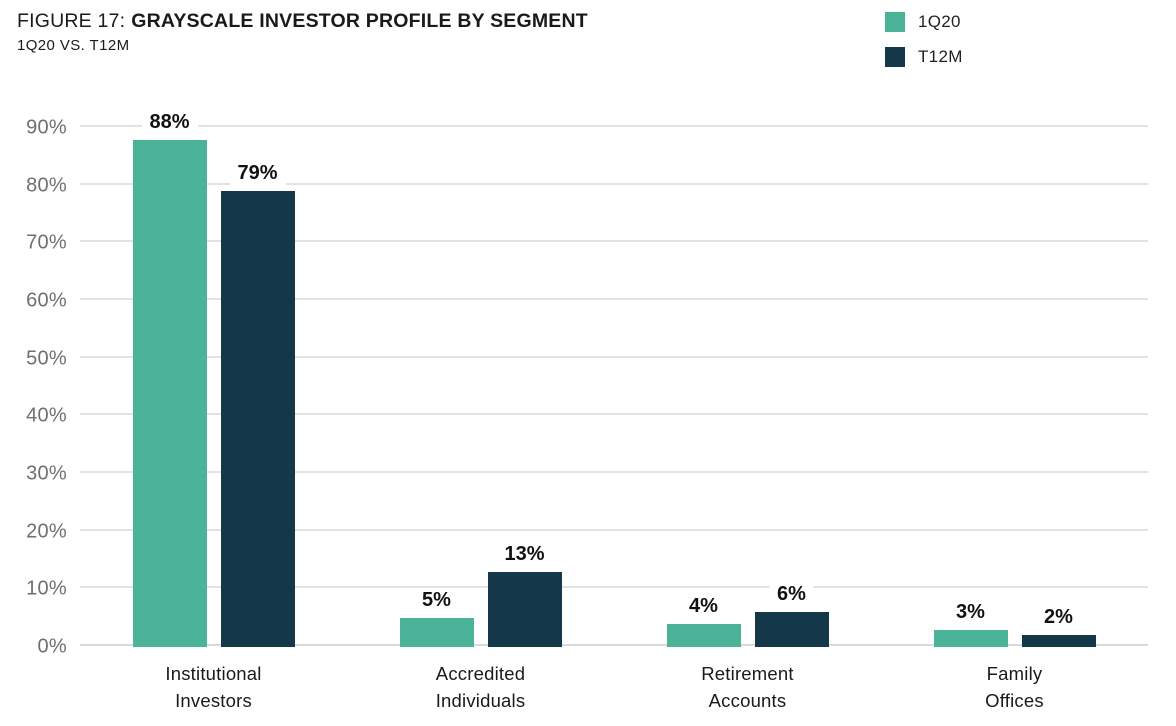  What do you see at coordinates (46, 300) in the screenshot?
I see `y-tick-label: 60%` at bounding box center [46, 300].